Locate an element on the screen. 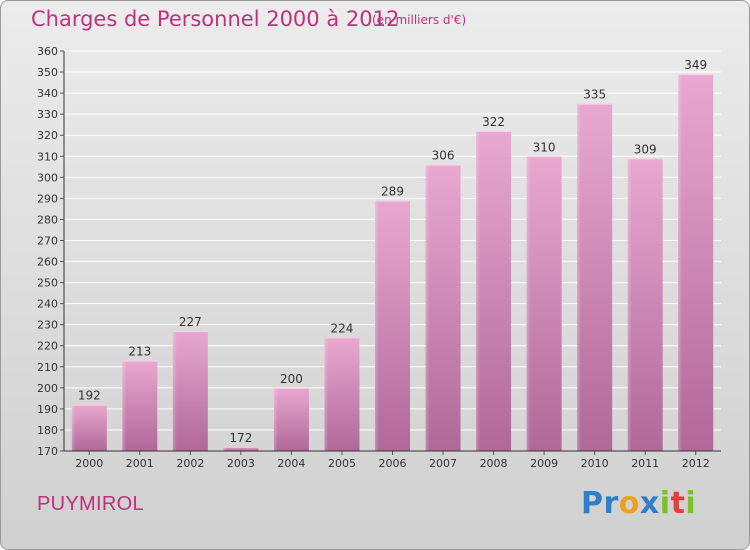  y-tick-label: 300 is located at coordinates (47, 177).